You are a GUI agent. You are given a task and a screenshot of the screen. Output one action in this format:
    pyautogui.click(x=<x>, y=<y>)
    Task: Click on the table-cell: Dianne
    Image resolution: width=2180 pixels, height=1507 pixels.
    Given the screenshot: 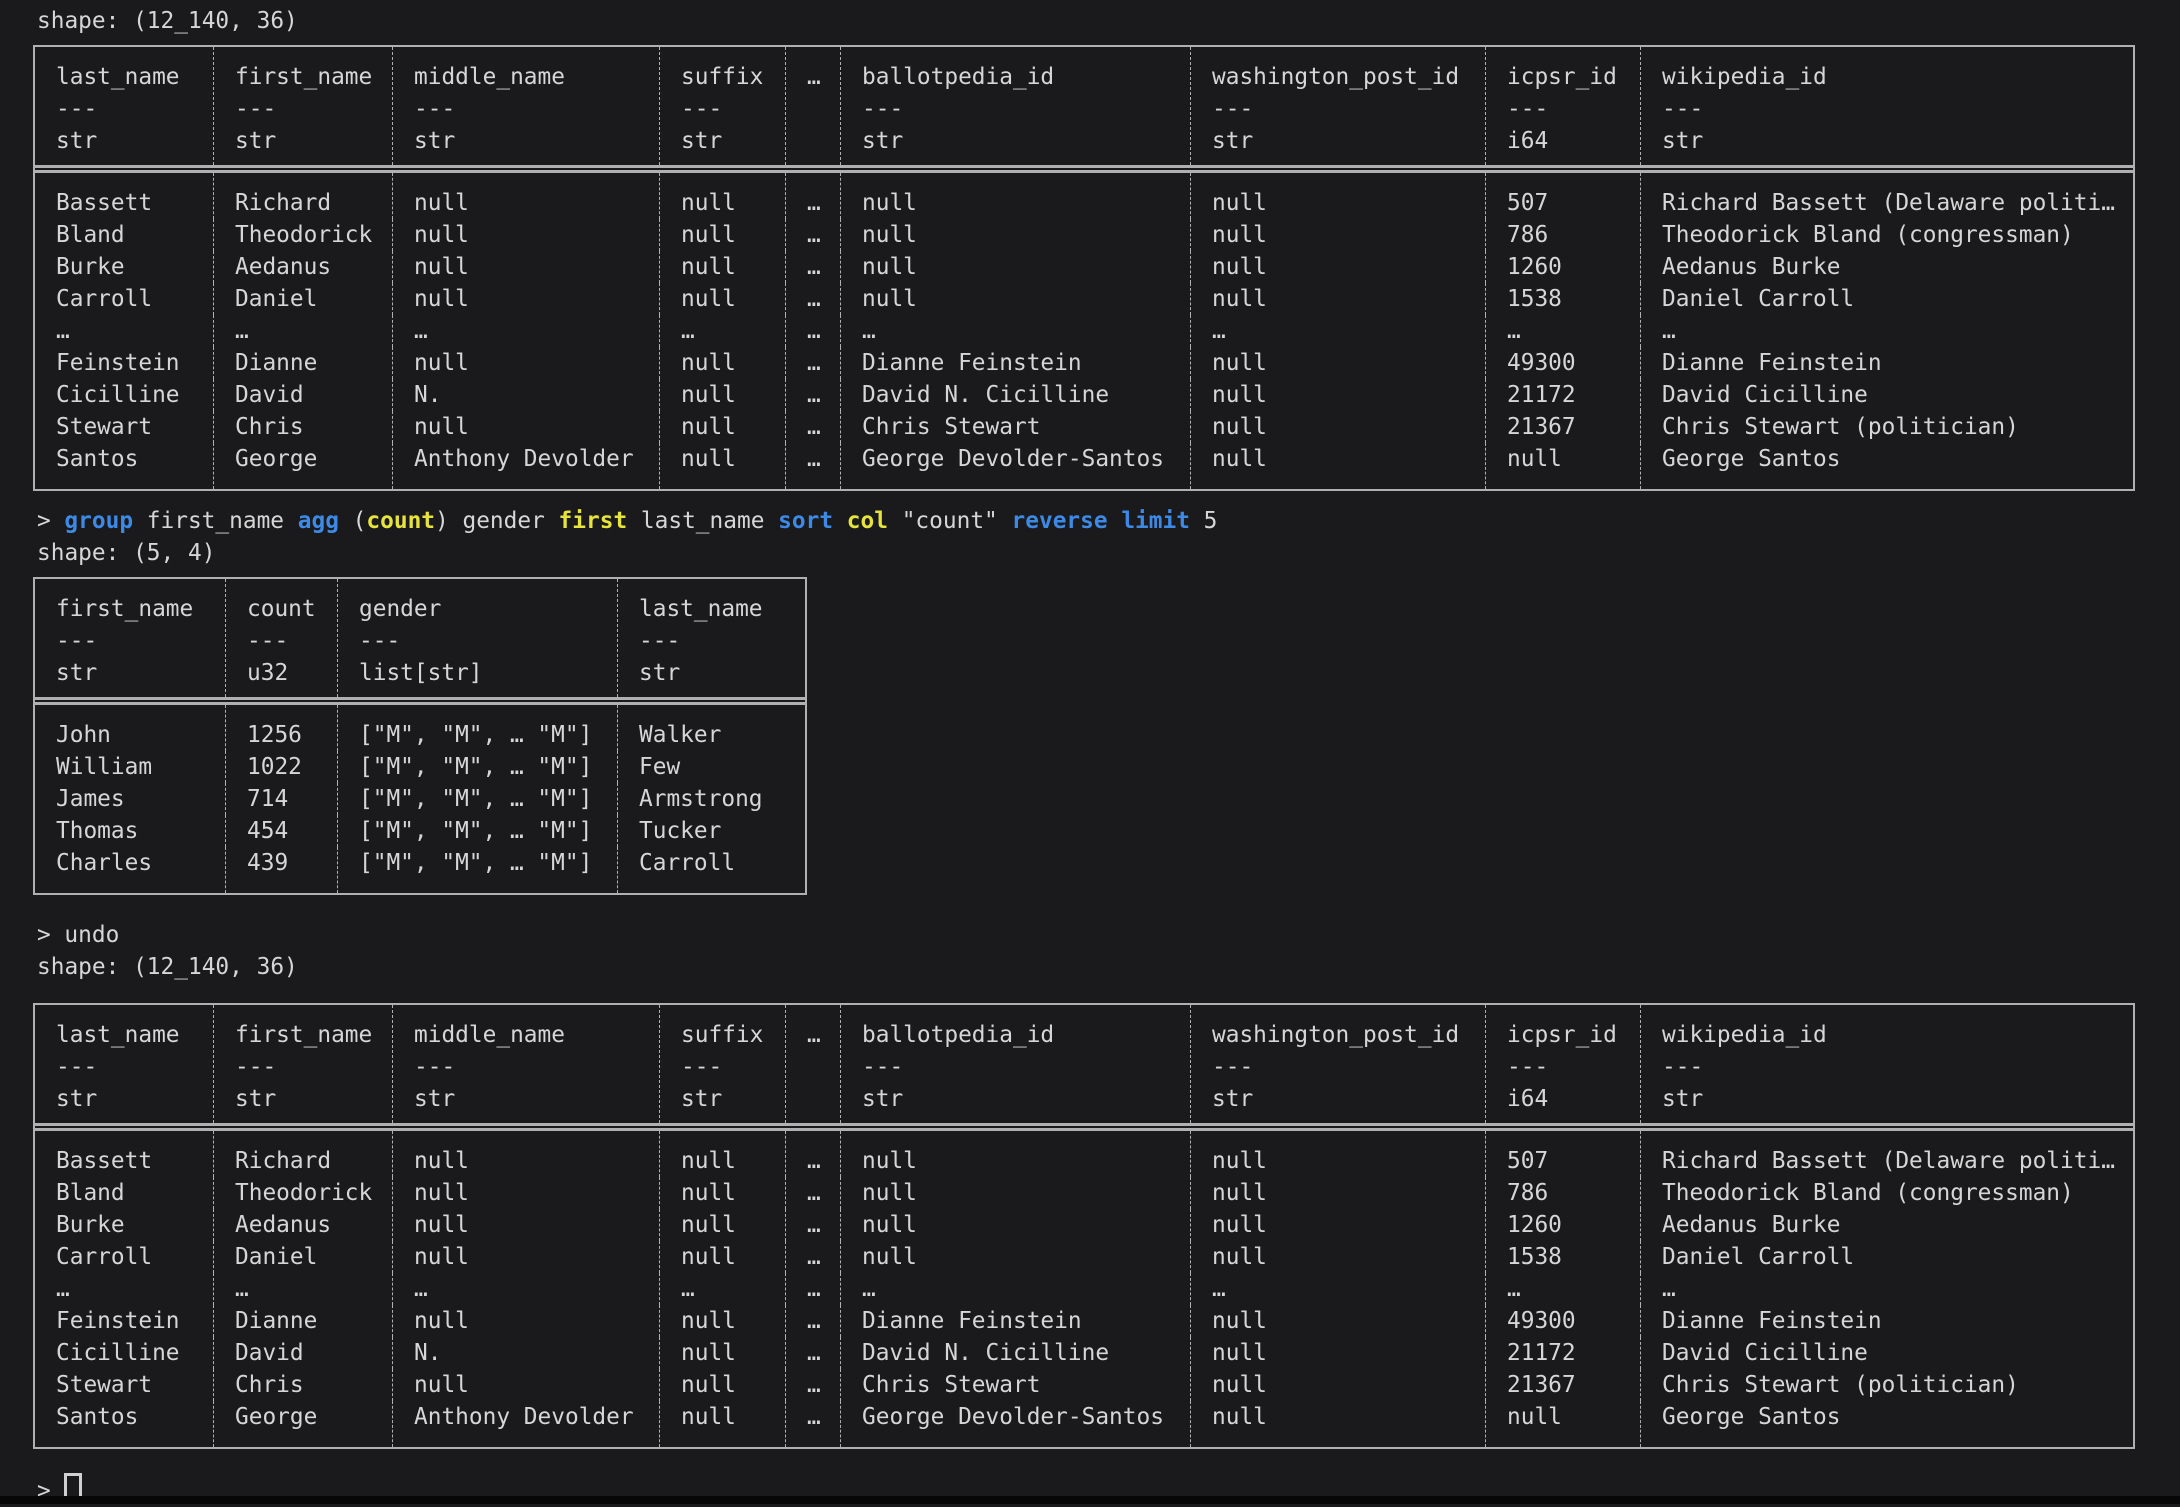 What is the action you would take?
    pyautogui.click(x=302, y=1321)
    